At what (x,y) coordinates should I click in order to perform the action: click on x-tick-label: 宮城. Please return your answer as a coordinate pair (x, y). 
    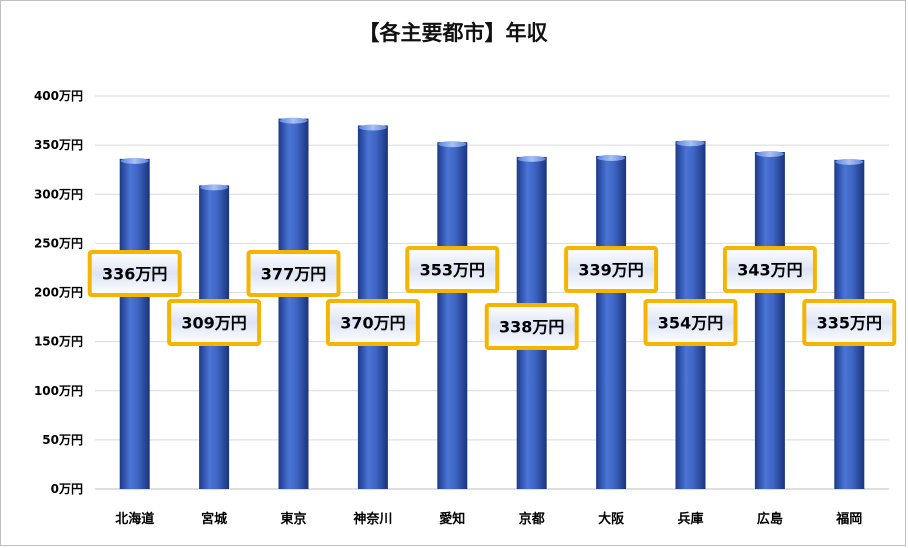
    Looking at the image, I should click on (214, 519).